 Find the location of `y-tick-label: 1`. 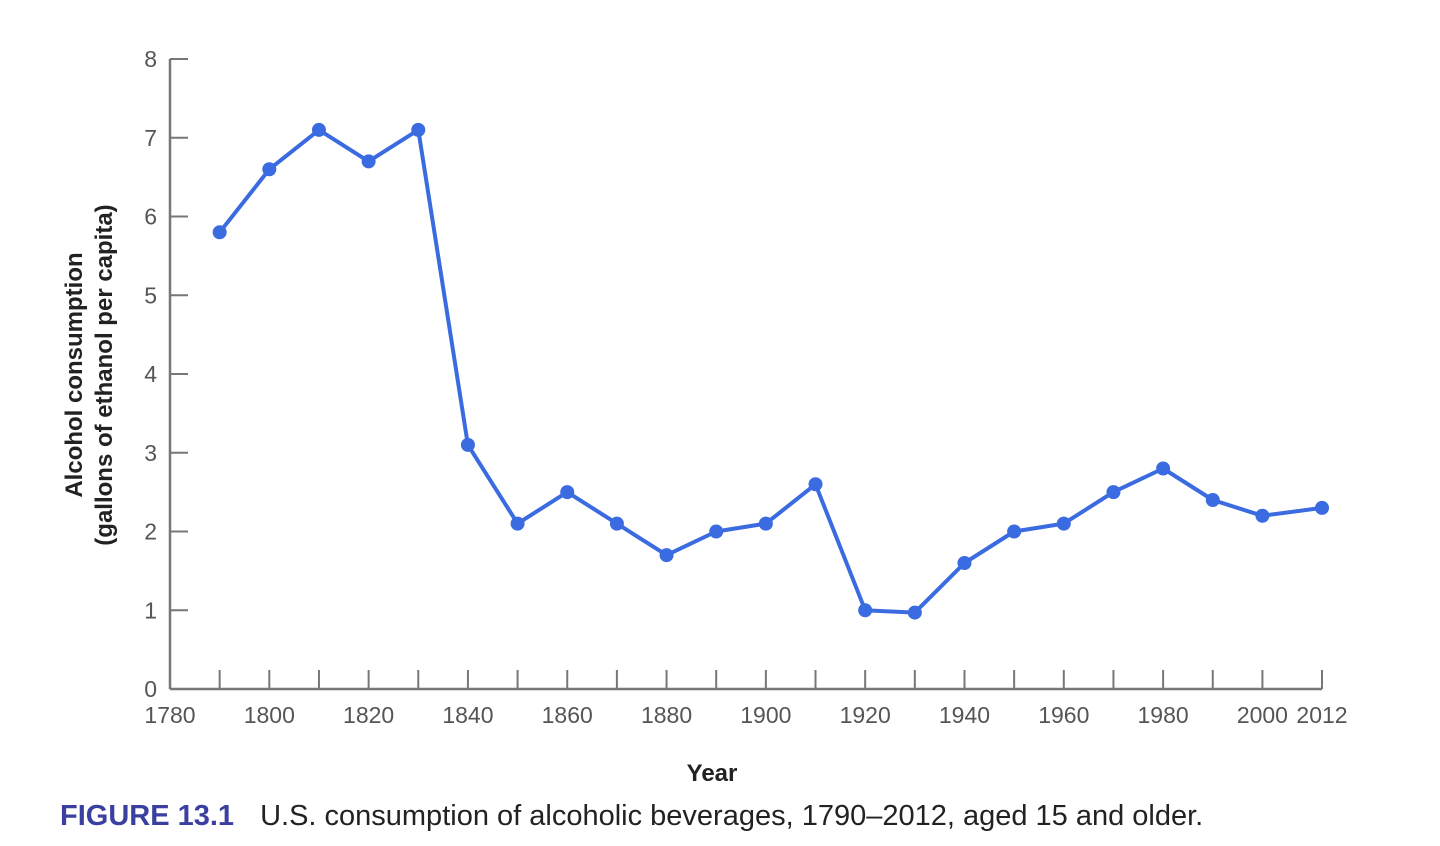

y-tick-label: 1 is located at coordinates (150, 610).